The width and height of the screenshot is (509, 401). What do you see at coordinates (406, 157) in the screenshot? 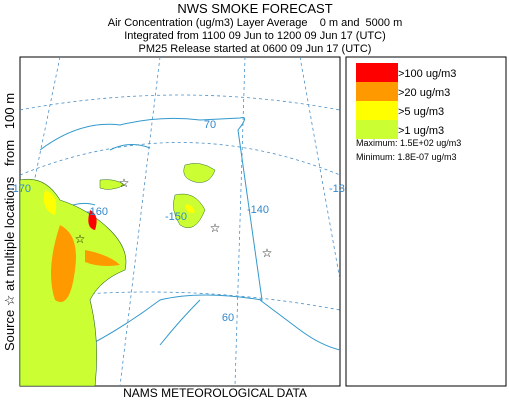
I see `legend-minimum: Minimum: 1.8E-07 ug/m3` at bounding box center [406, 157].